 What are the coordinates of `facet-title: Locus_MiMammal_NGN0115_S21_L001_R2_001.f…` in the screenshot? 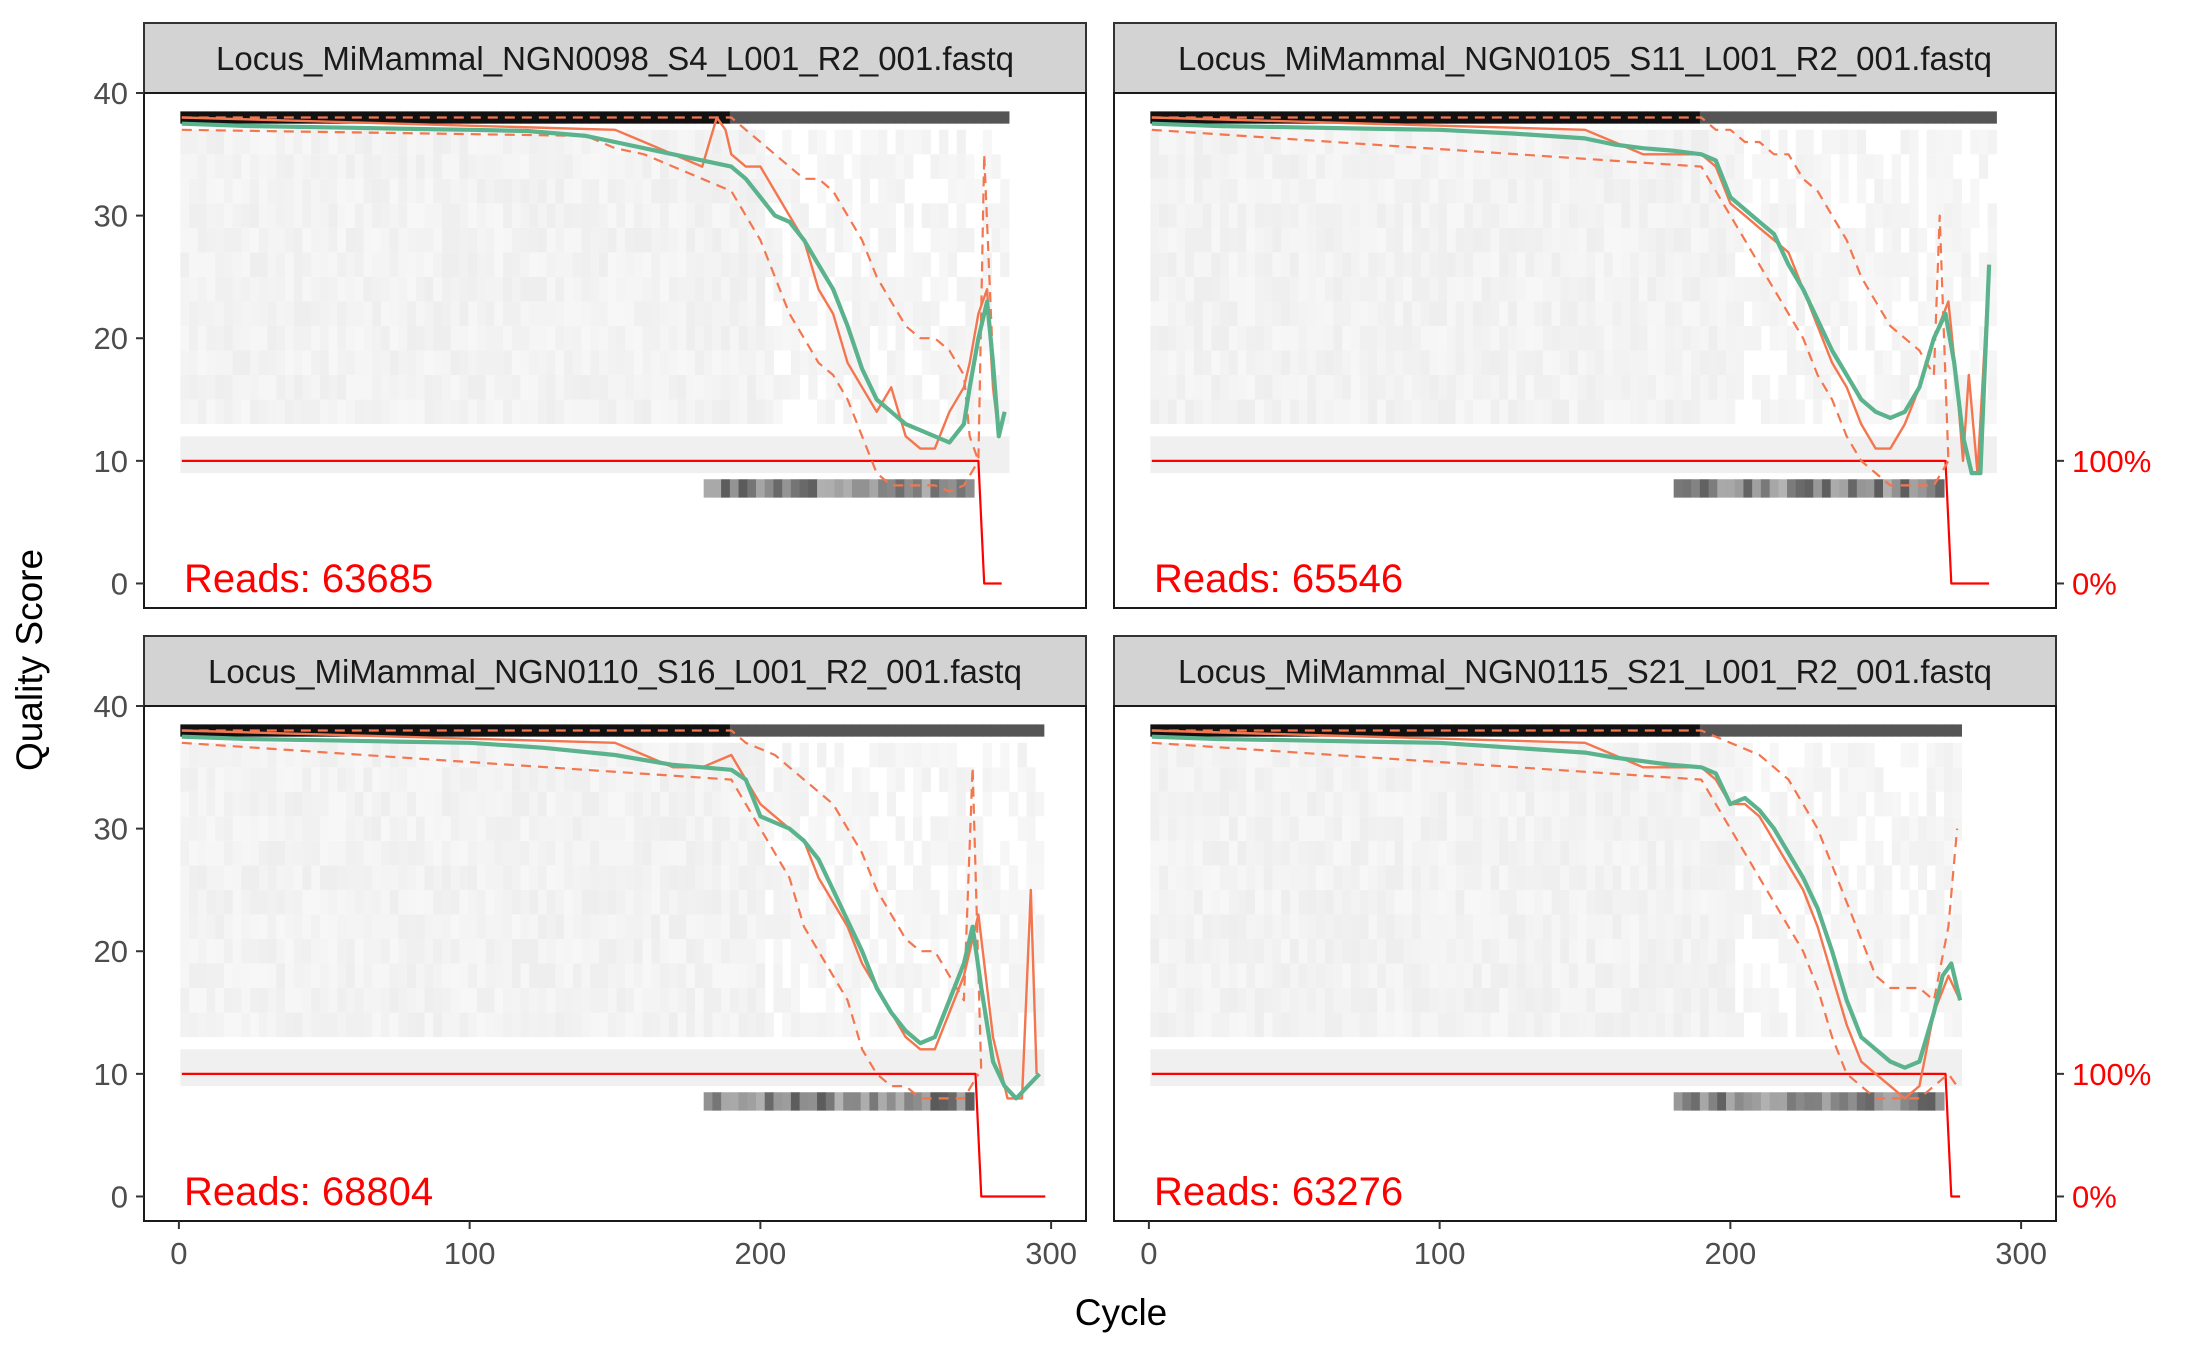 It's located at (1585, 671).